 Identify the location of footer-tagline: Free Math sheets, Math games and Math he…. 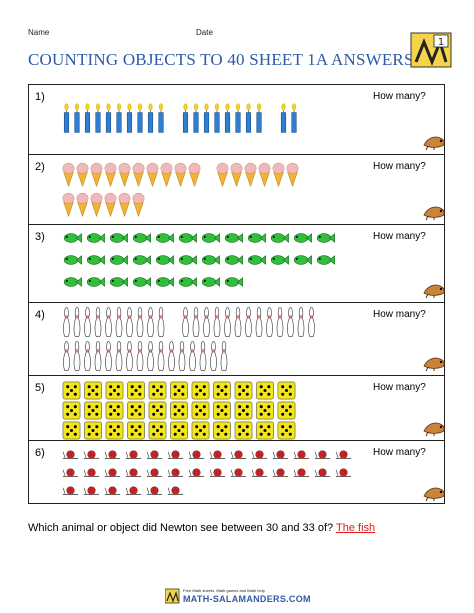
(224, 590).